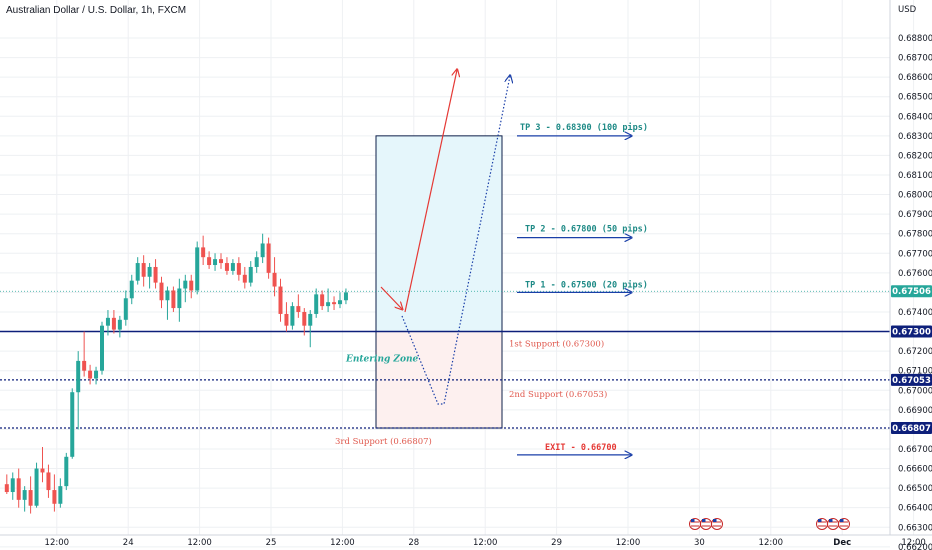 Image resolution: width=932 pixels, height=550 pixels. What do you see at coordinates (915, 254) in the screenshot?
I see `price-tick-label: 0.67700` at bounding box center [915, 254].